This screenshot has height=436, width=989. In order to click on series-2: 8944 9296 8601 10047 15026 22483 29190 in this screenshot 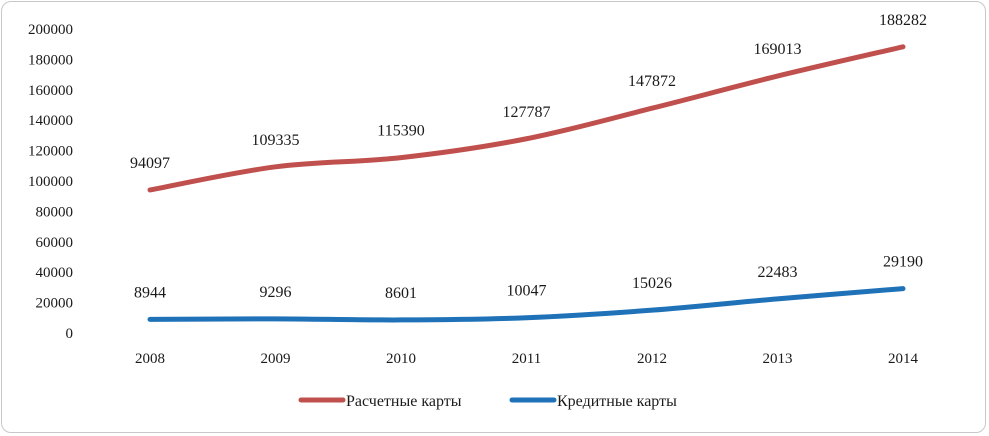, I will do `click(528, 288)`.